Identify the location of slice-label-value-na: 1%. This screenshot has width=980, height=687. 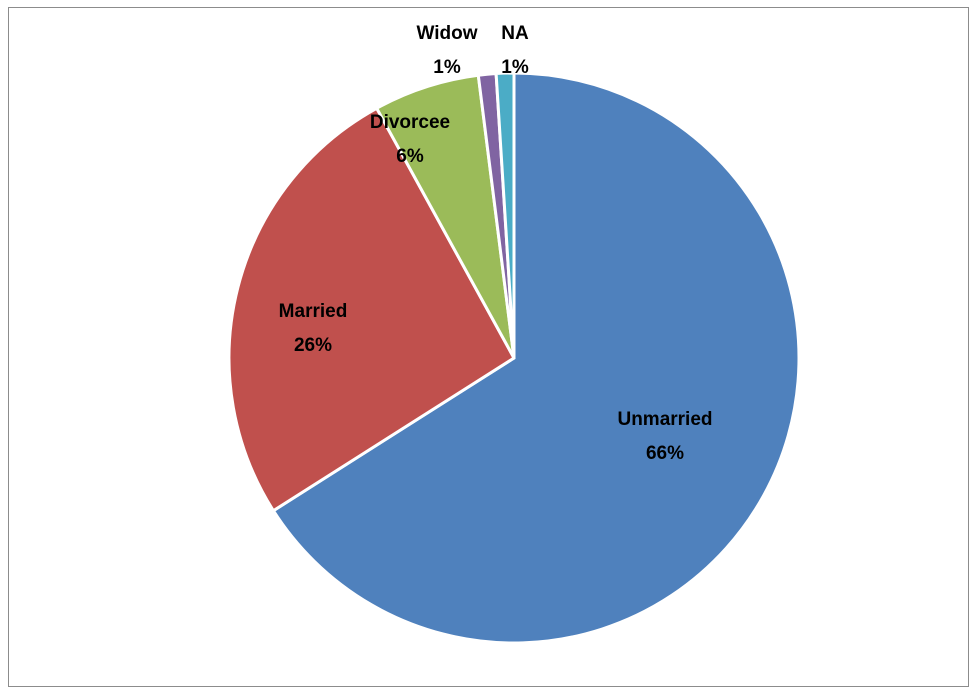
(515, 67).